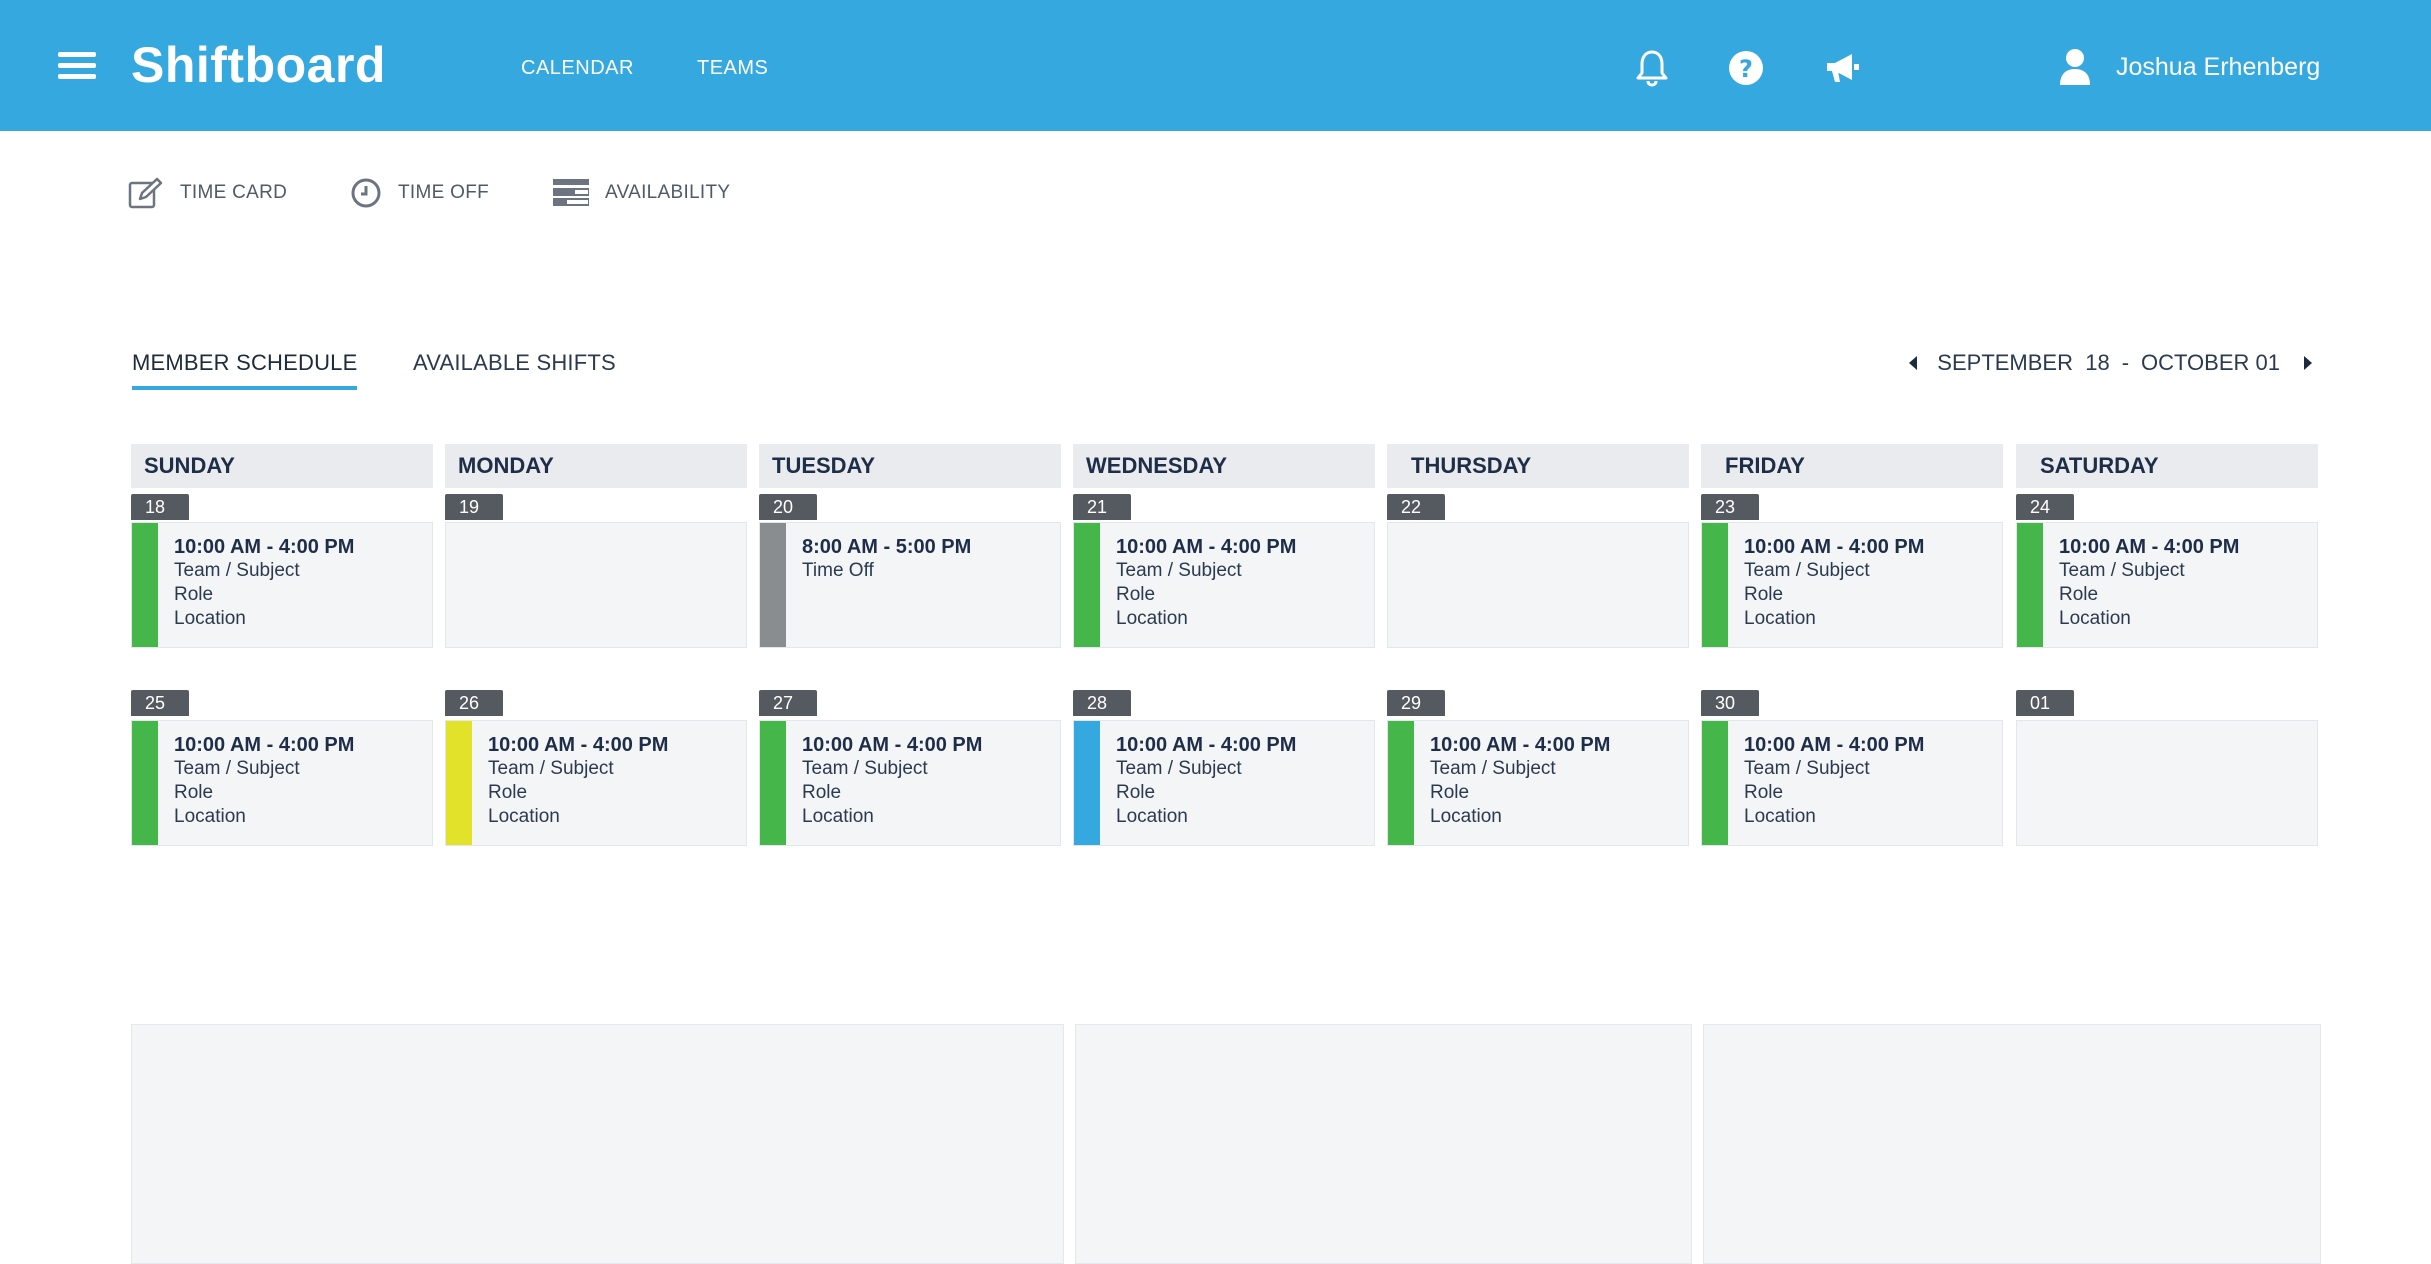 This screenshot has height=1264, width=2431. I want to click on megaphone-icon, so click(1842, 68).